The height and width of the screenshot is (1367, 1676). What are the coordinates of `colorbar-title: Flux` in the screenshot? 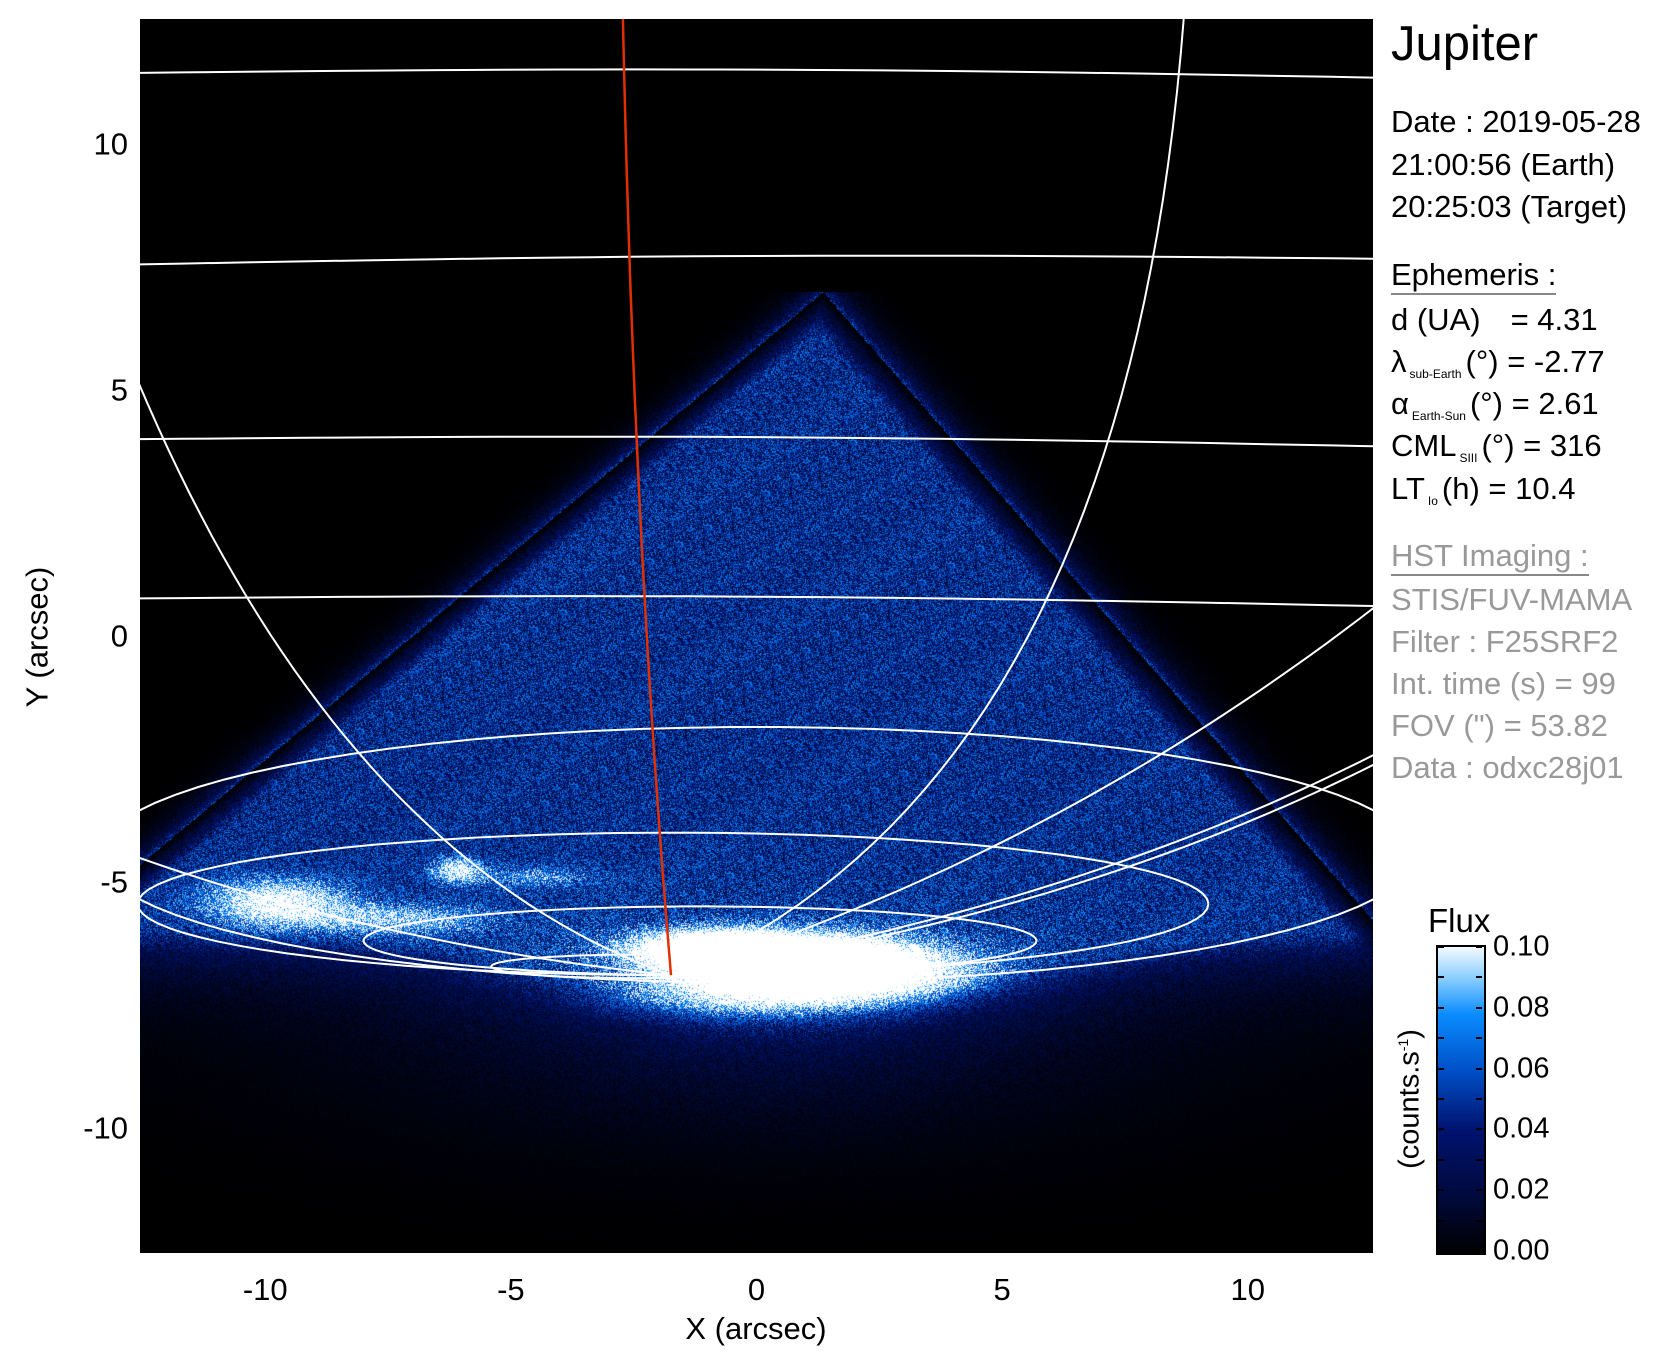 It's located at (1459, 920).